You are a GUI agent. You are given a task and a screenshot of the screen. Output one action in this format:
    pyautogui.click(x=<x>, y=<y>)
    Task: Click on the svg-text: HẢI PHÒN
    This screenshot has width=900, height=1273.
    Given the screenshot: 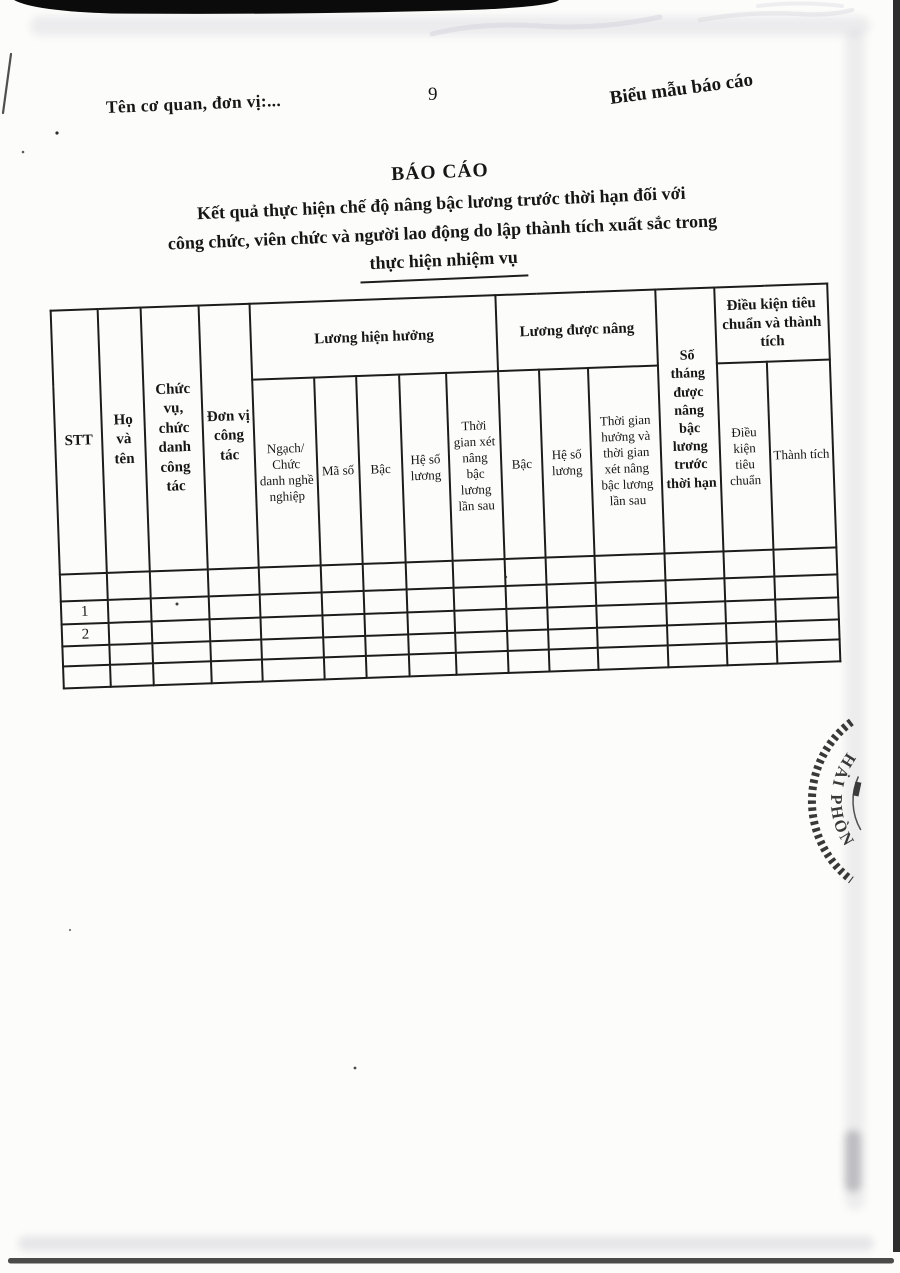 What is the action you would take?
    pyautogui.click(x=843, y=800)
    